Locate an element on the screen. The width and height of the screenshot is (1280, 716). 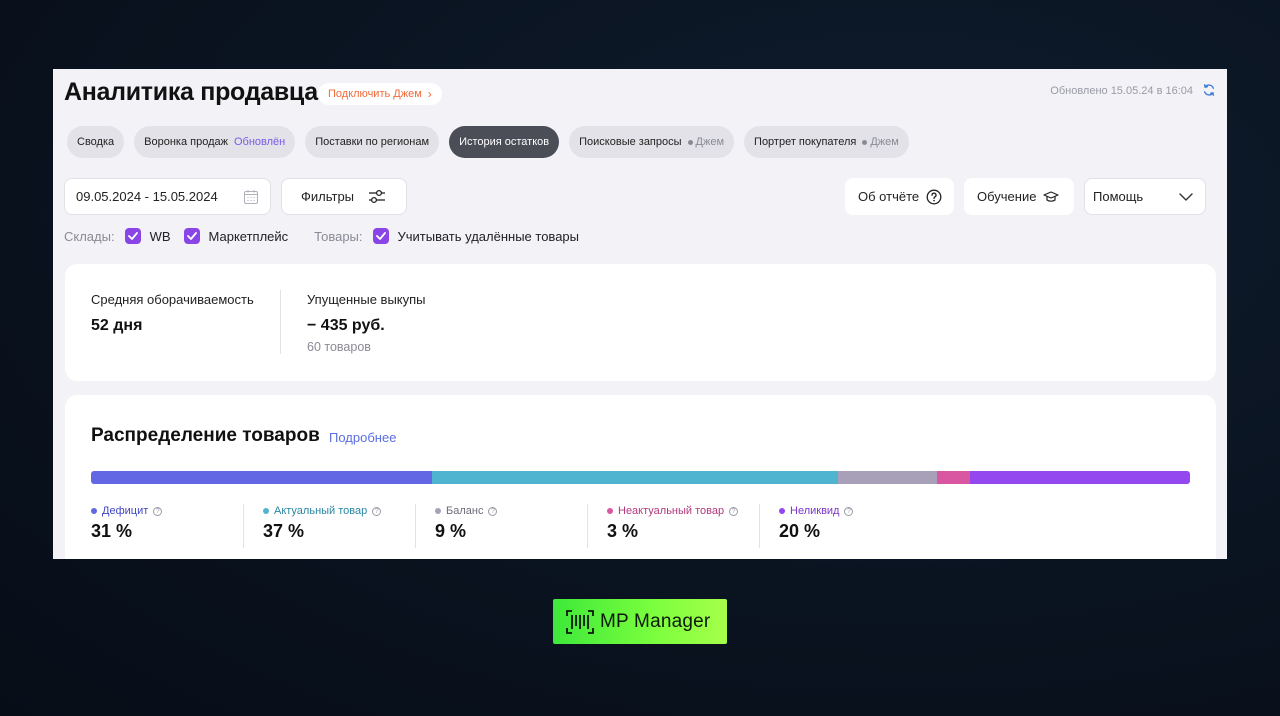
legend-label-text: Неликвид is located at coordinates (815, 511).